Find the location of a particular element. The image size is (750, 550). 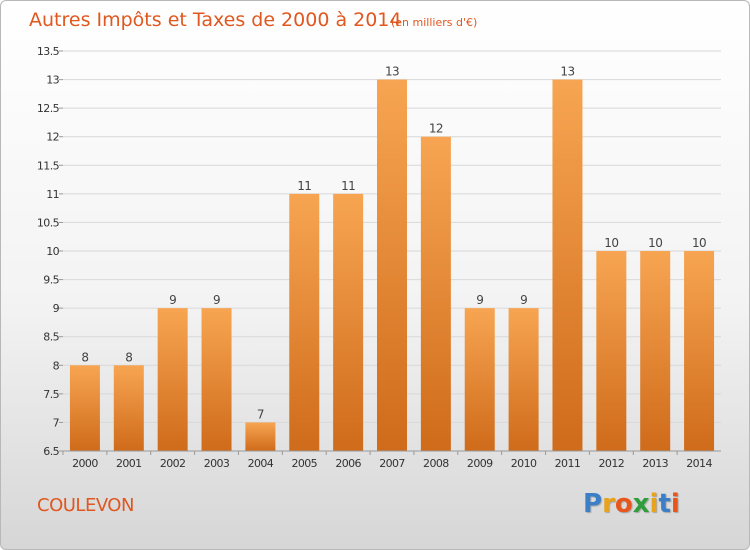

x-tick-label: 2004 is located at coordinates (261, 463).